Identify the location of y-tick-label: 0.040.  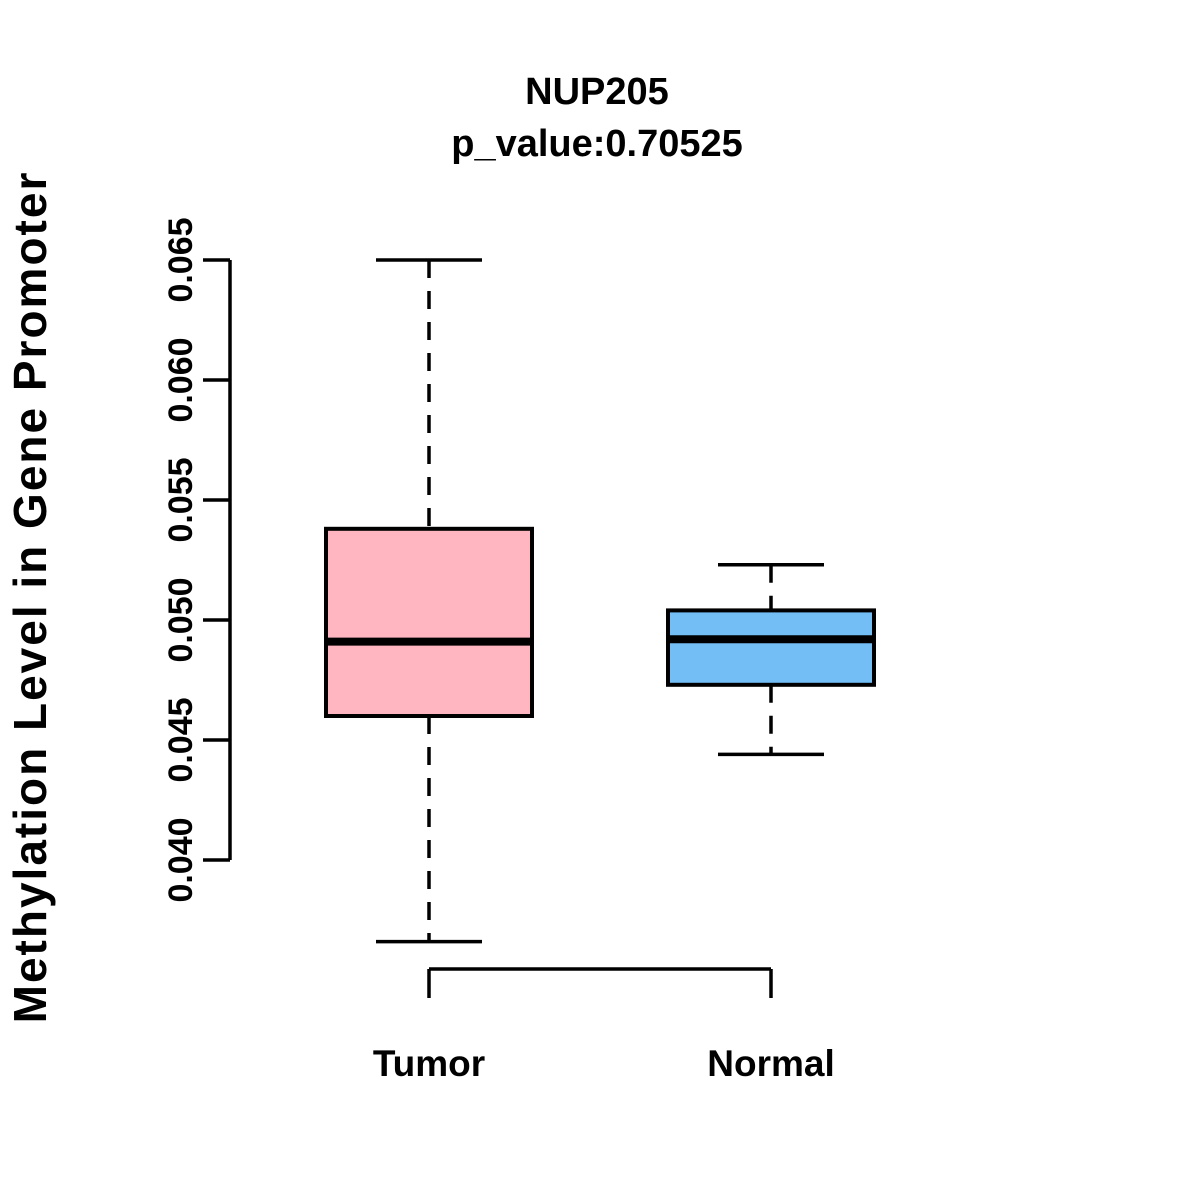
(181, 859).